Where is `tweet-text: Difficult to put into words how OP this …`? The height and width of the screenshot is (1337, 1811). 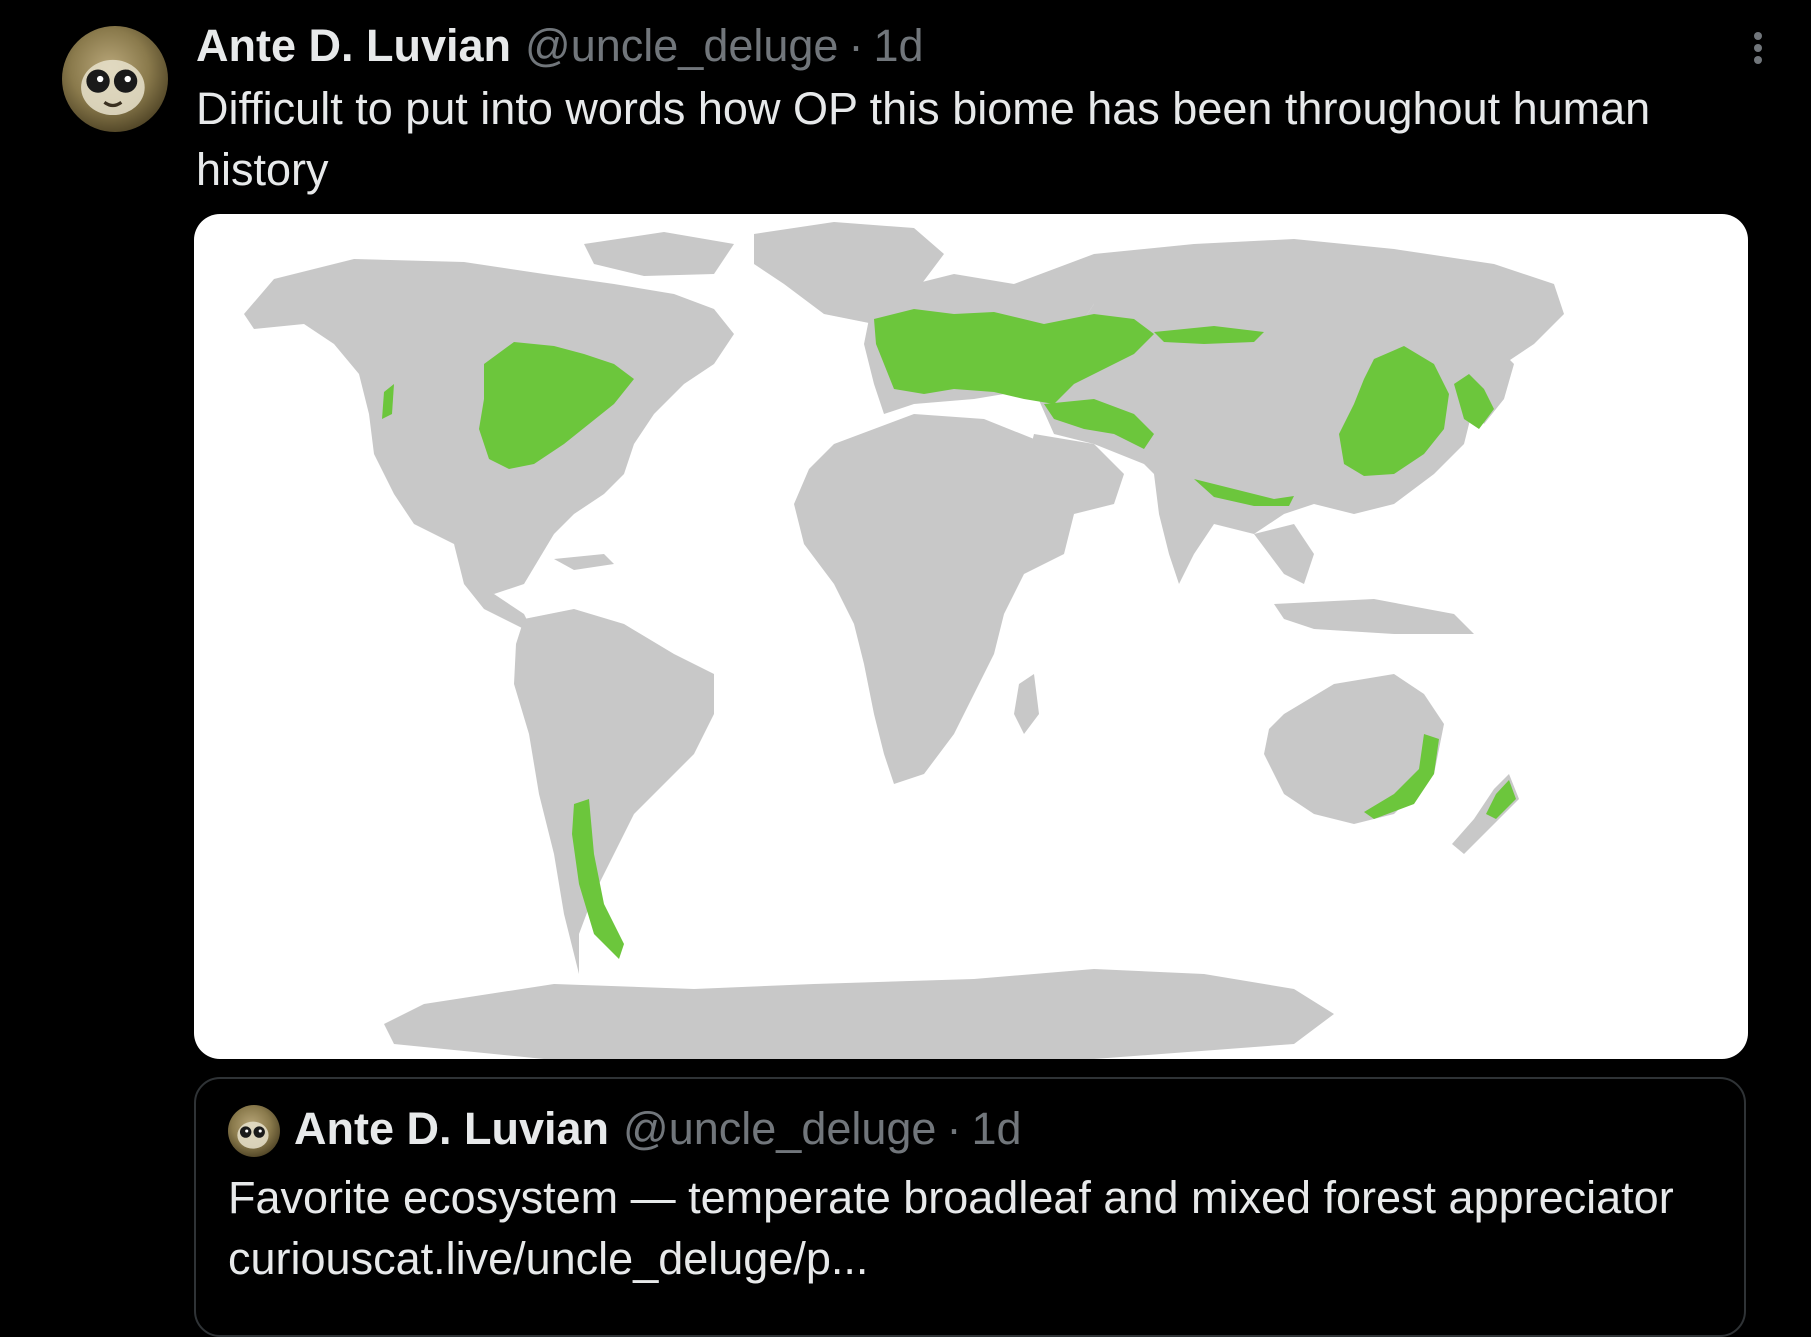 tweet-text: Difficult to put into words how OP this … is located at coordinates (923, 139).